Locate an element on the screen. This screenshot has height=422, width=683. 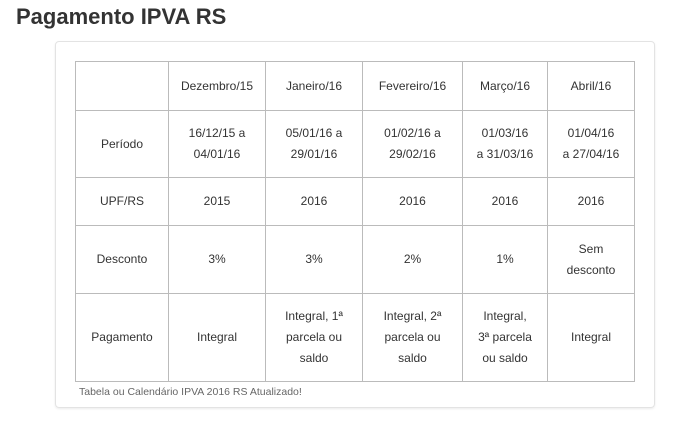
row-label: Desconto is located at coordinates (122, 259).